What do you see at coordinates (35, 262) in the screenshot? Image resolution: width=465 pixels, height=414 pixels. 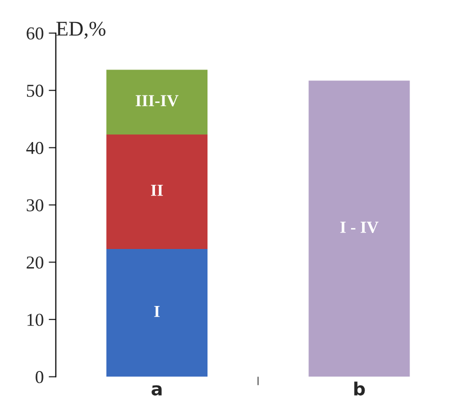 I see `y-tick-label: 20` at bounding box center [35, 262].